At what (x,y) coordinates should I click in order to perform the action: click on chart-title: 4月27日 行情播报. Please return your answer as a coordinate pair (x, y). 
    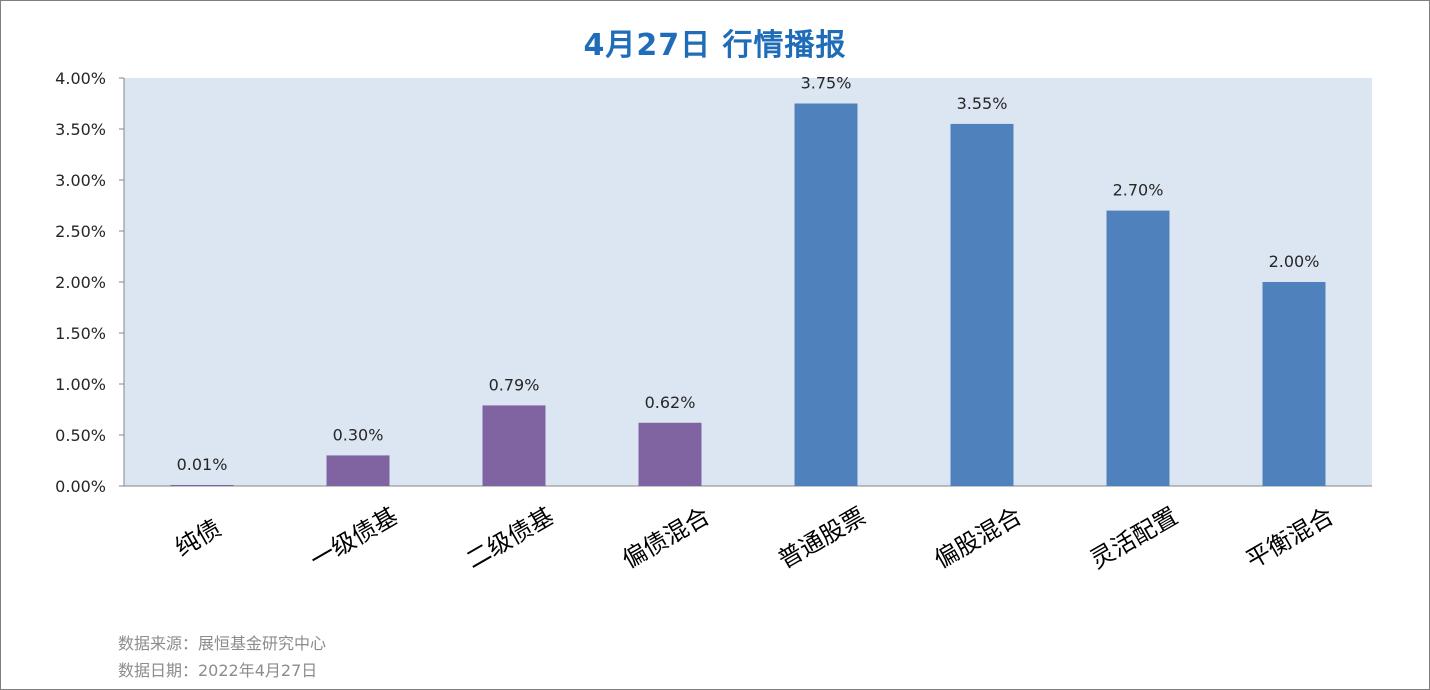
    Looking at the image, I should click on (715, 45).